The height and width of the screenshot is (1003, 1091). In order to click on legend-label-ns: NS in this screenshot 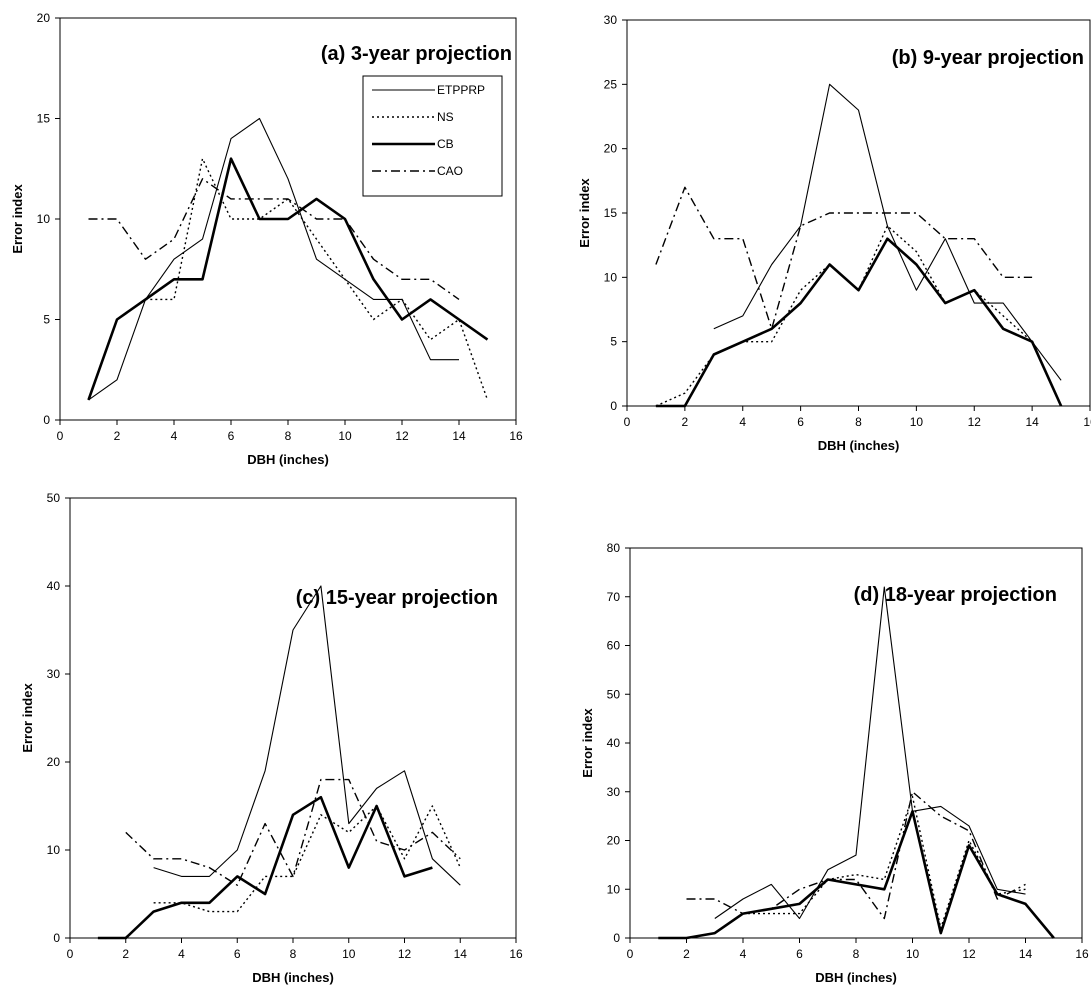, I will do `click(445, 117)`.